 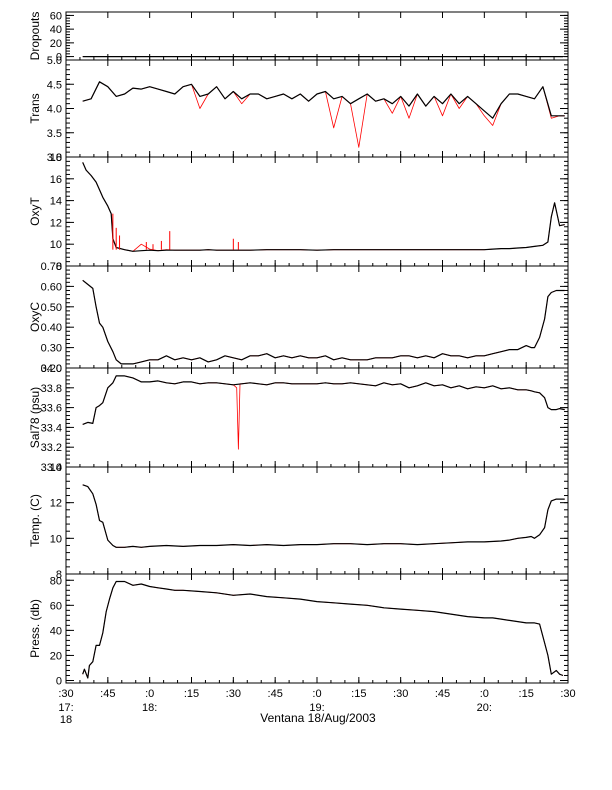 I want to click on y-tick-label: 33.6, so click(x=51, y=409).